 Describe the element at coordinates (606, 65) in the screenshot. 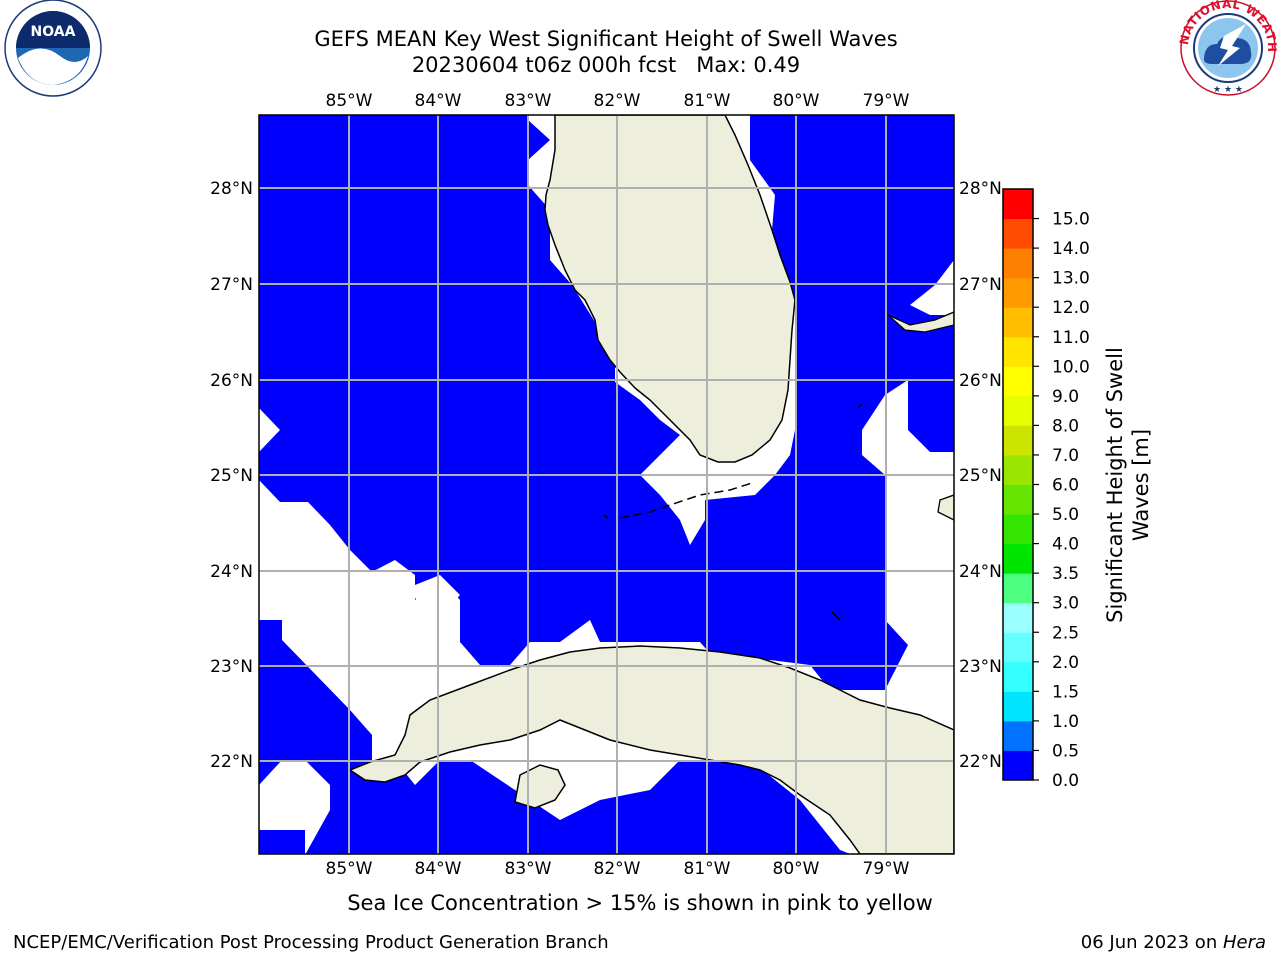

I see `title-line-2: 20230604 t06z 000h fcst Max: 0.49` at that location.